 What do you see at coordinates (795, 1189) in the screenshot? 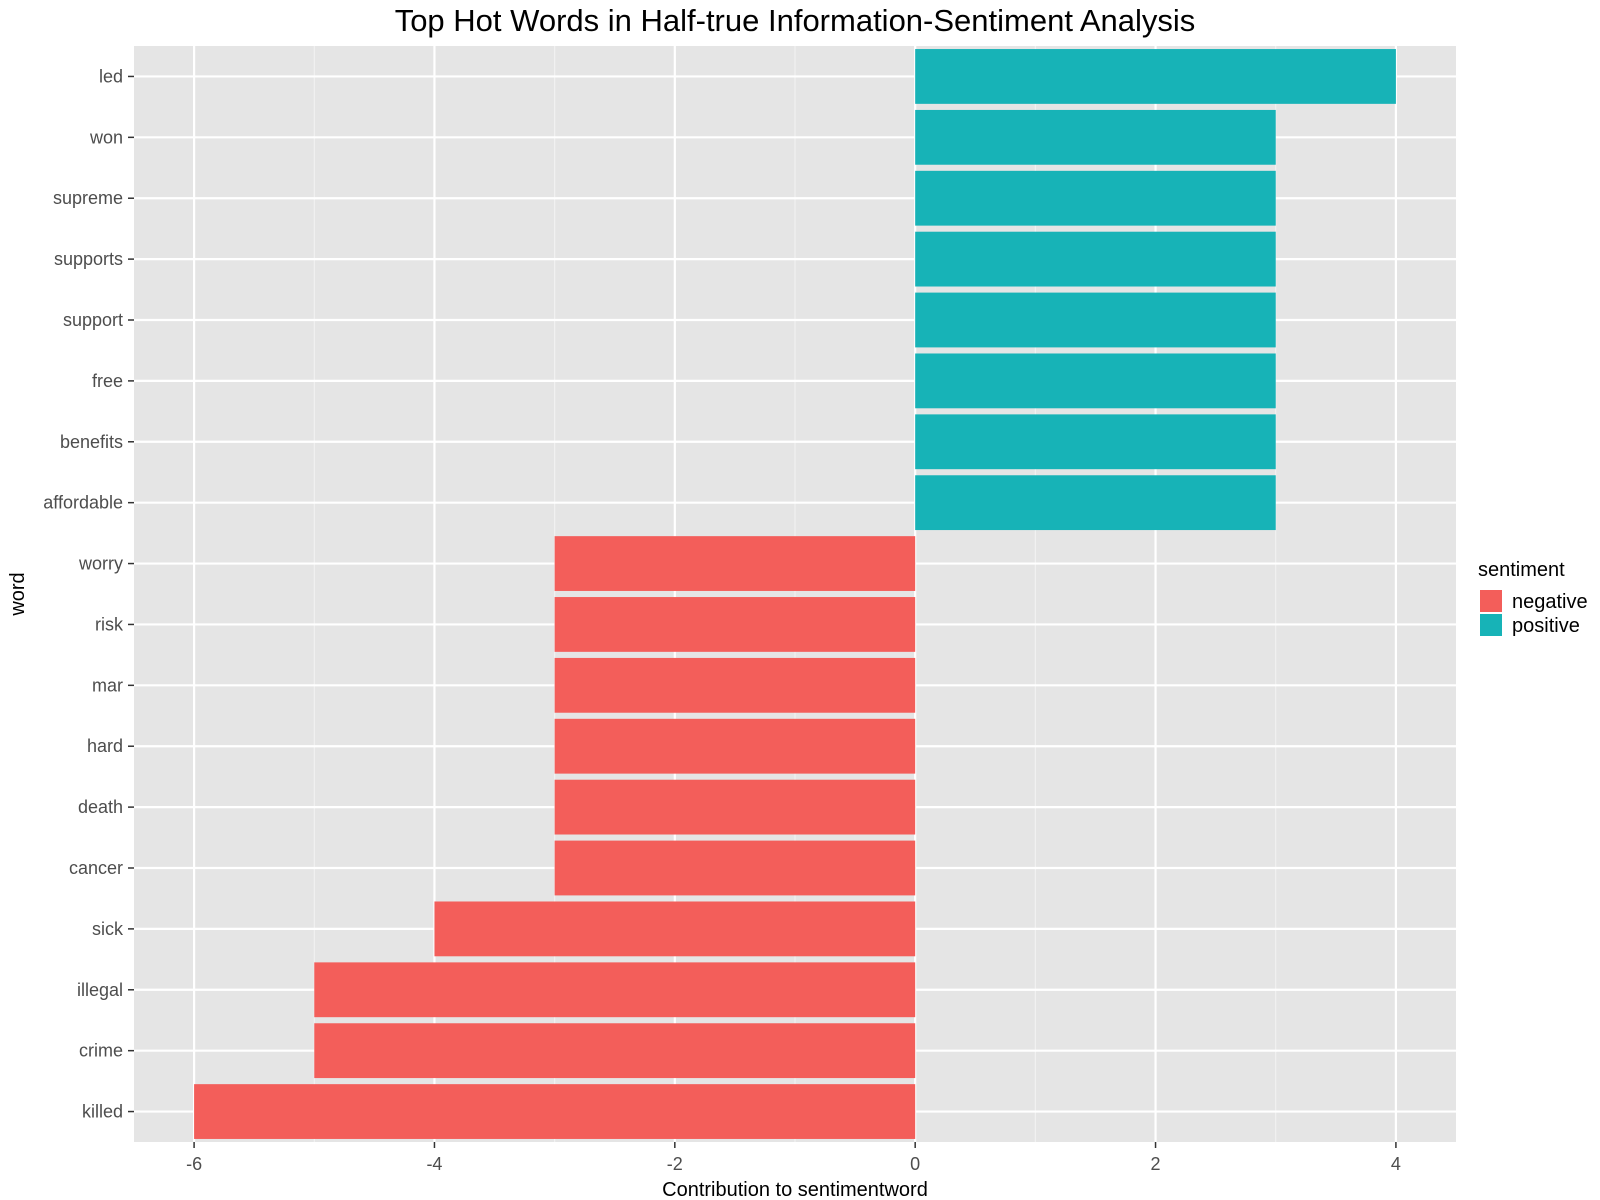
I see `x-axis-title: Contribution to sentimentword` at bounding box center [795, 1189].